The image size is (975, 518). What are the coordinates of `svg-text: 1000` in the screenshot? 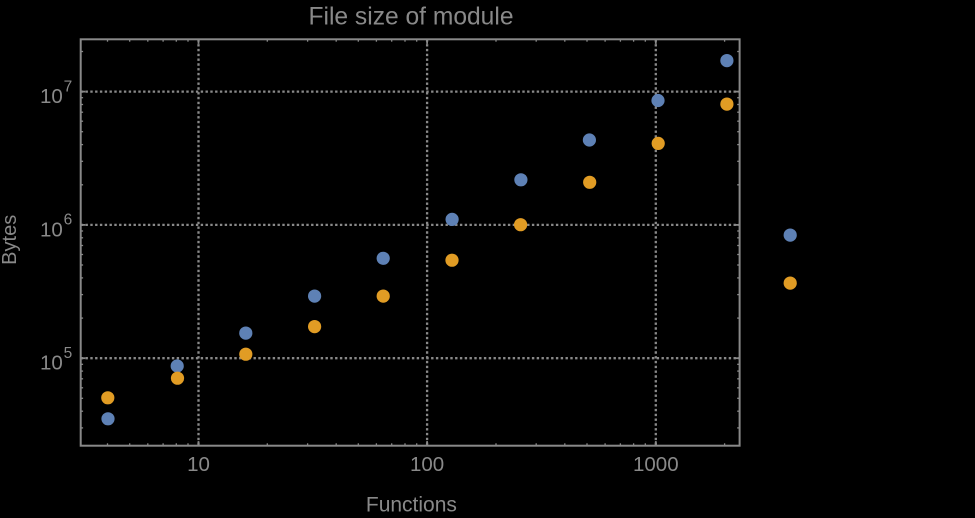 It's located at (656, 464).